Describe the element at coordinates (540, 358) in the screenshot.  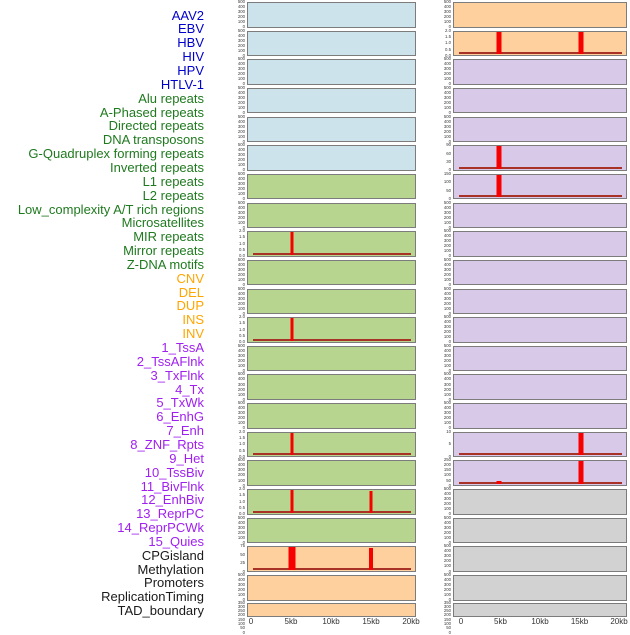
I see `track-panel-11-bivflnk` at that location.